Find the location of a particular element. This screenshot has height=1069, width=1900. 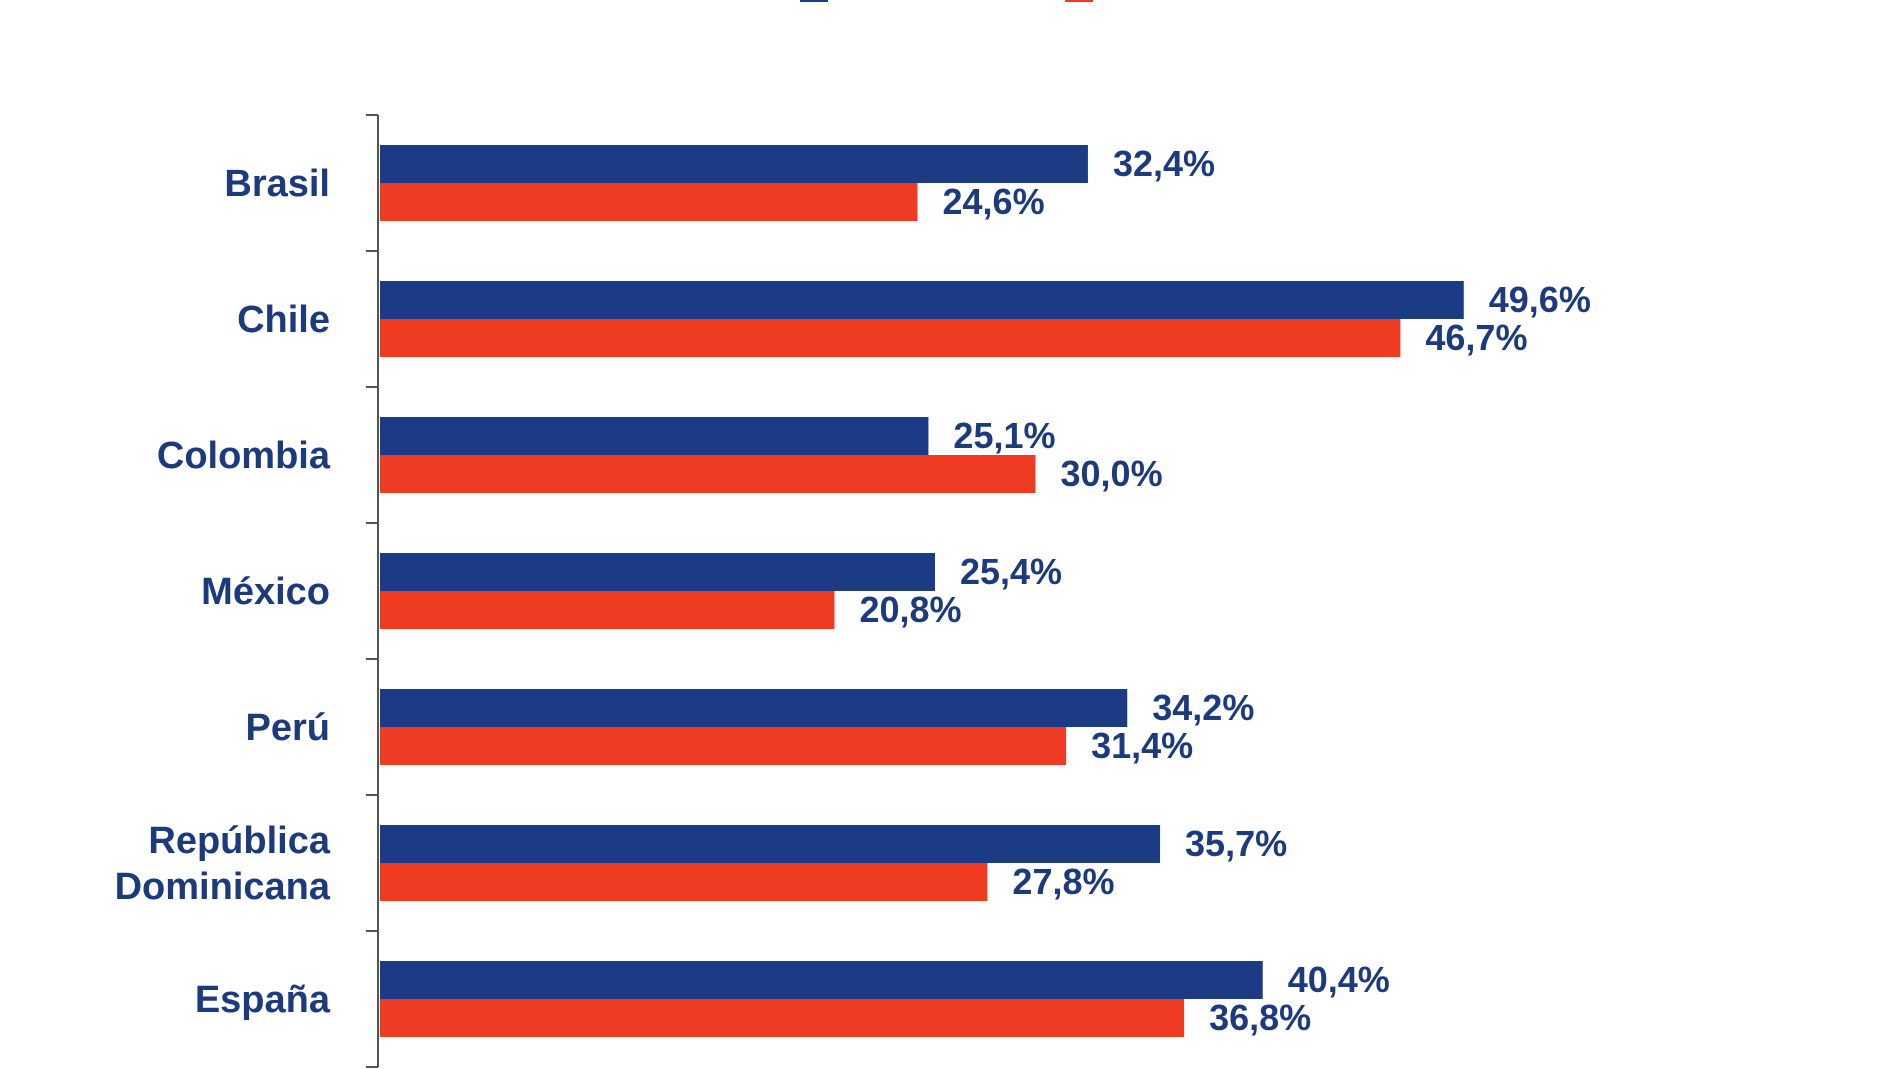

data-label: 20,8% is located at coordinates (910, 609).